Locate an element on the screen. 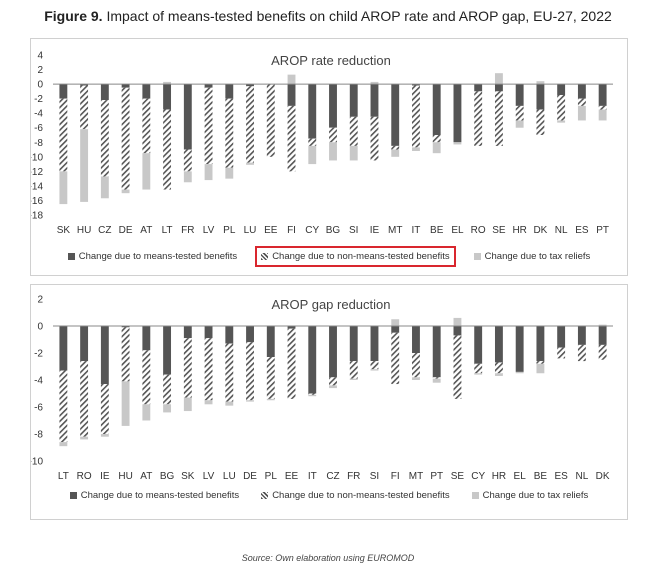  x-tick-label: CZ is located at coordinates (332, 476).